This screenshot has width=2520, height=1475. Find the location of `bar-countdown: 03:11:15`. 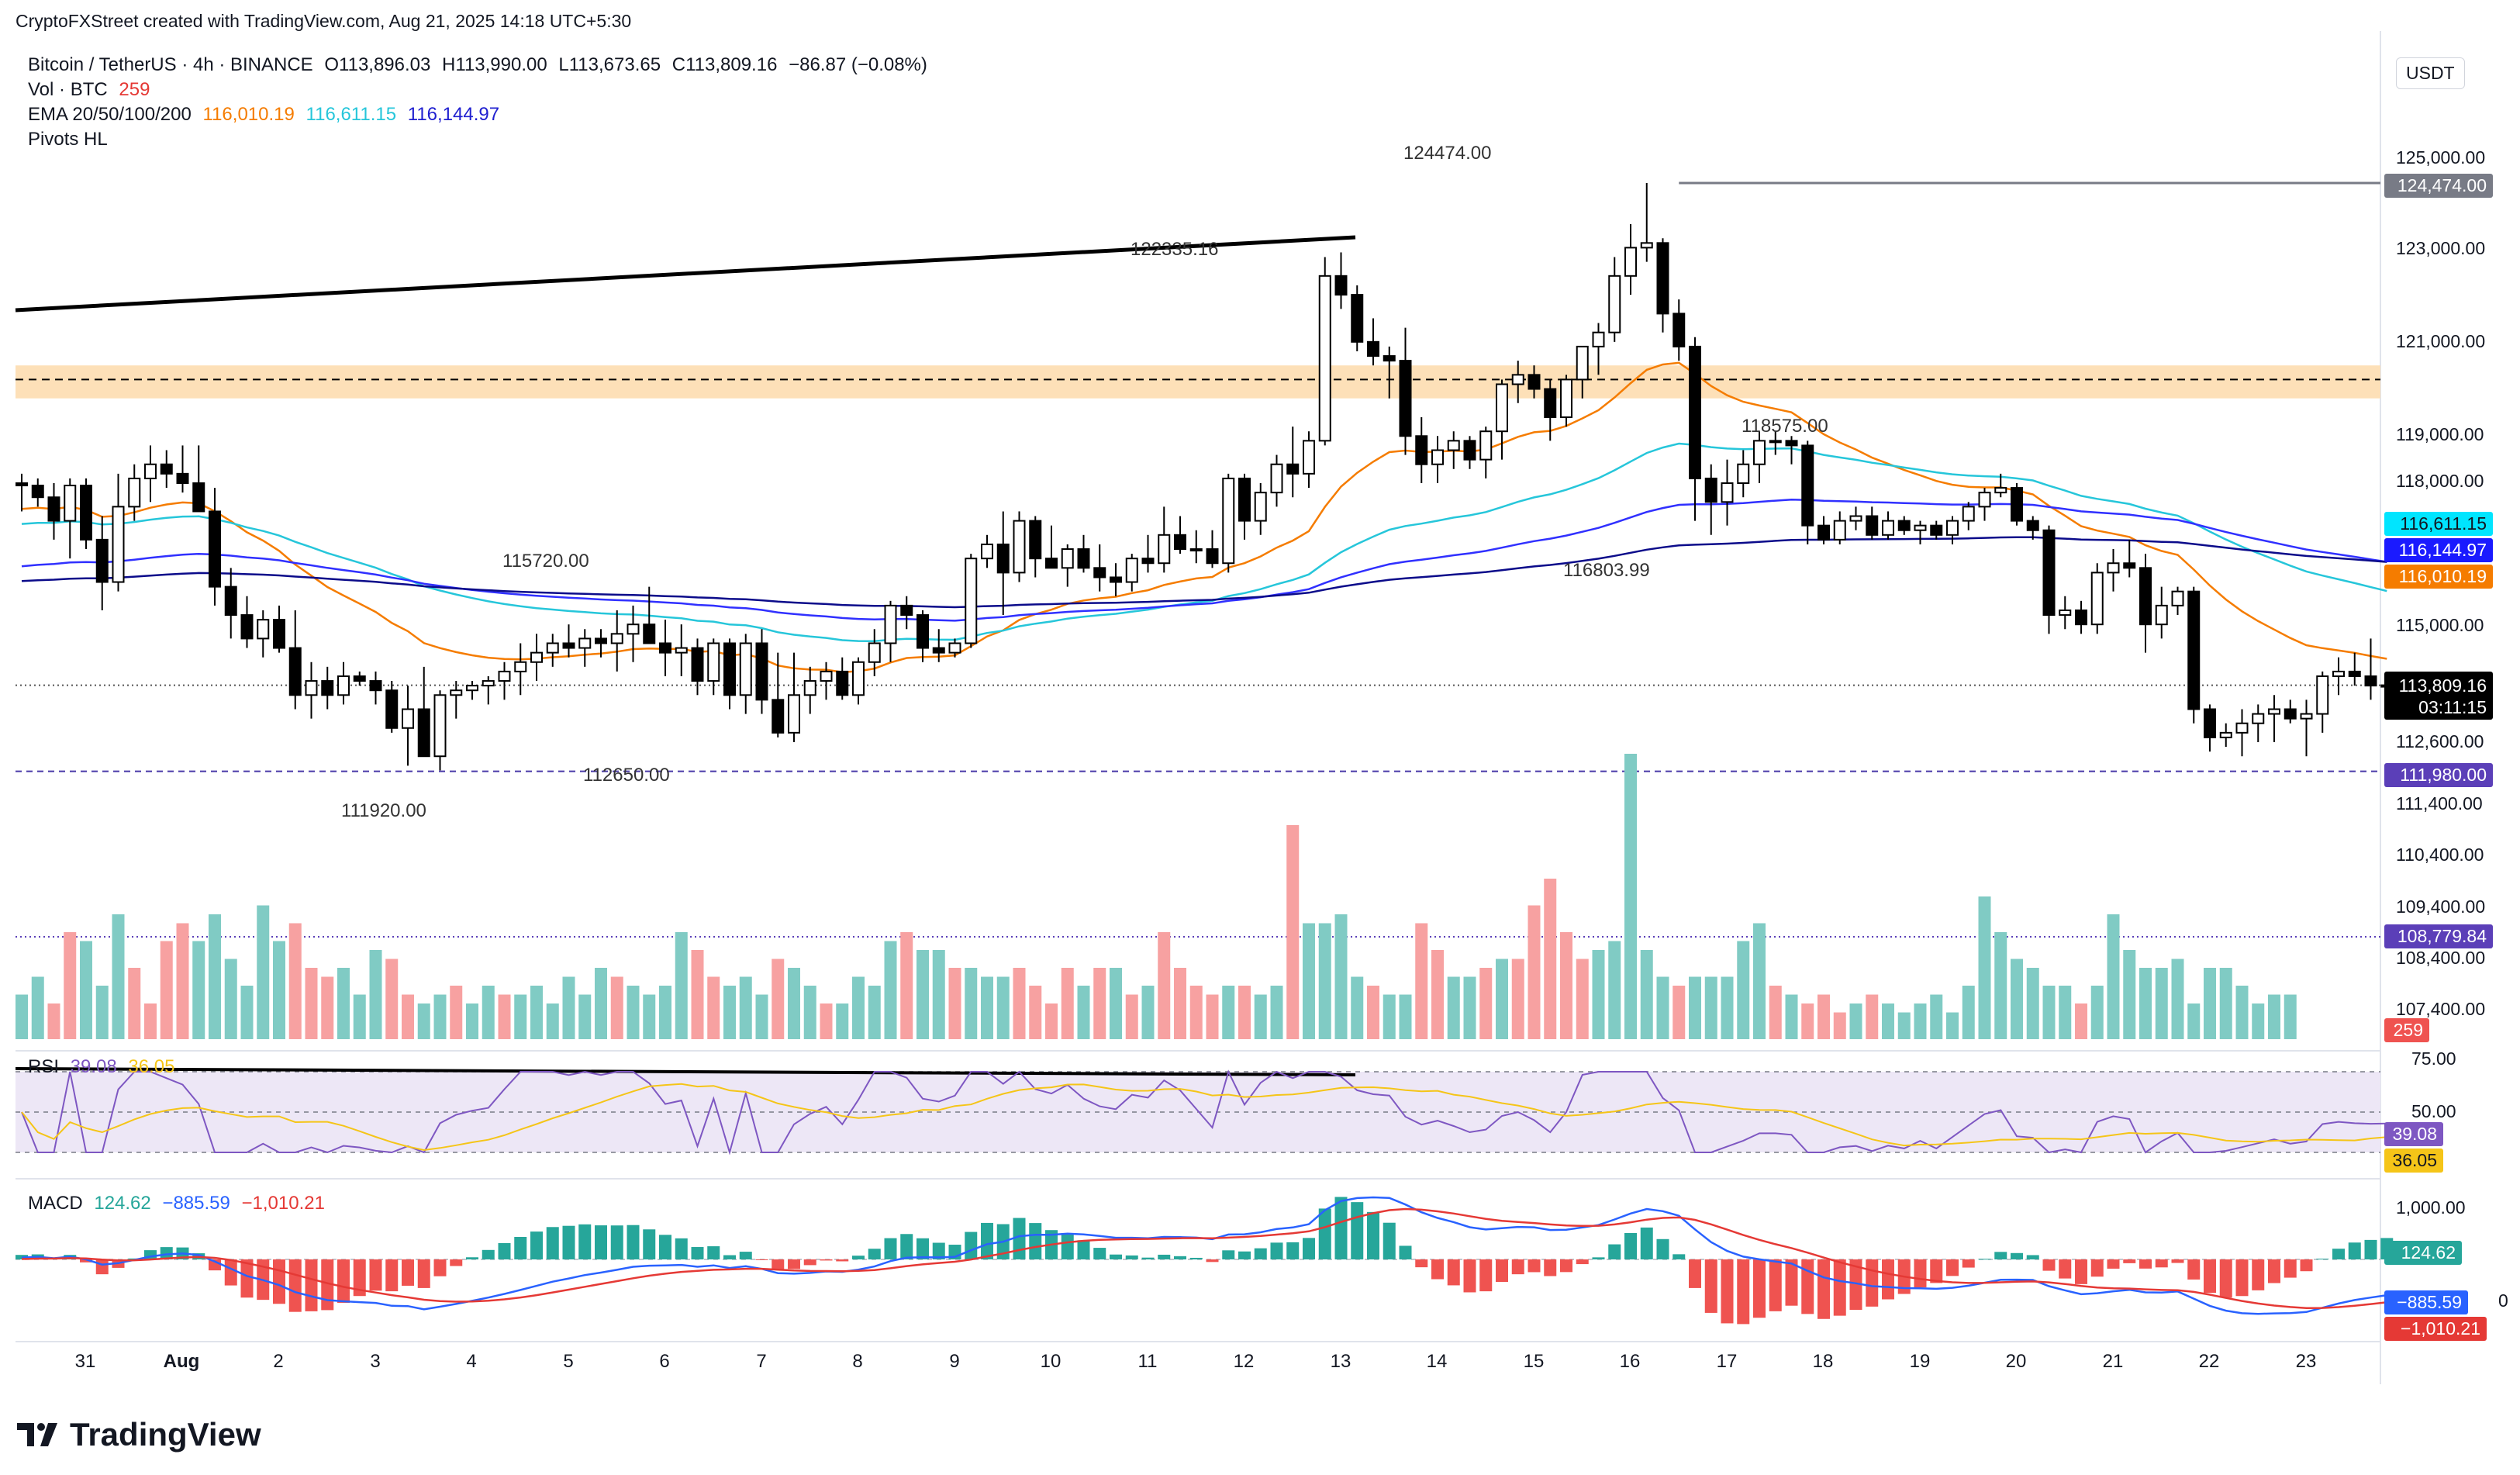

bar-countdown: 03:11:15 is located at coordinates (2452, 707).